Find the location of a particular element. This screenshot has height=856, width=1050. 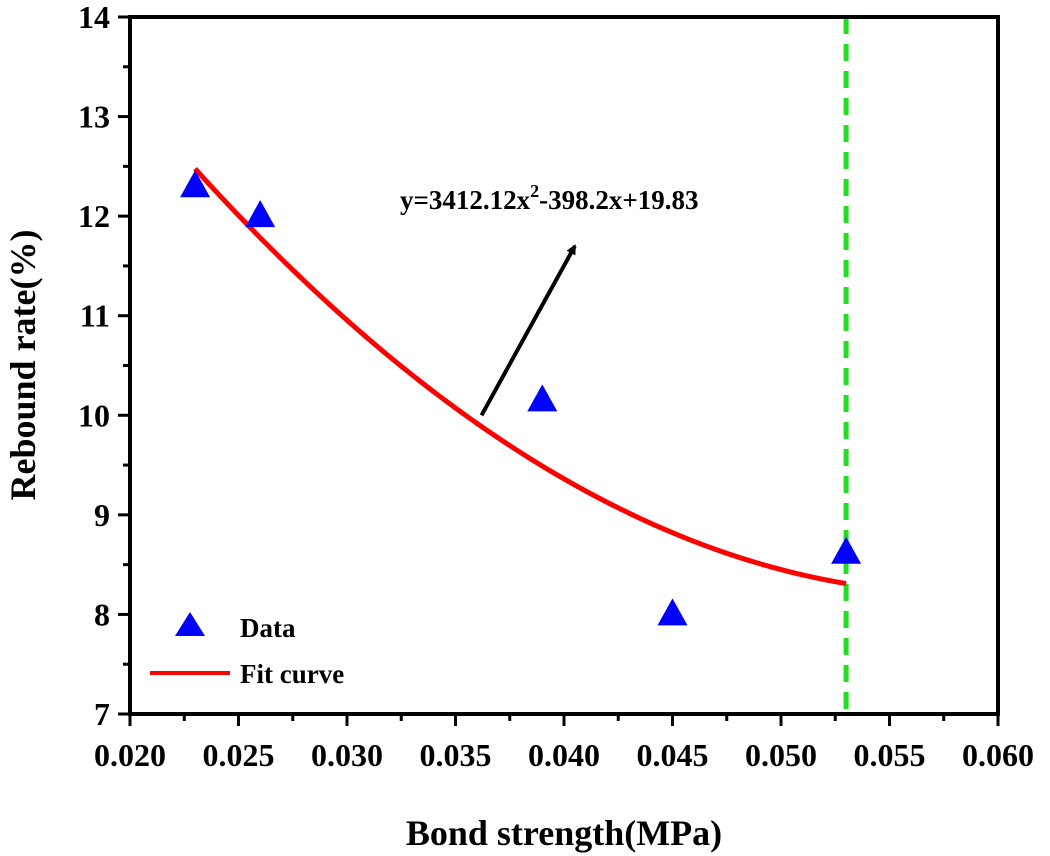

y-tick-label: 7 is located at coordinates (102, 714).